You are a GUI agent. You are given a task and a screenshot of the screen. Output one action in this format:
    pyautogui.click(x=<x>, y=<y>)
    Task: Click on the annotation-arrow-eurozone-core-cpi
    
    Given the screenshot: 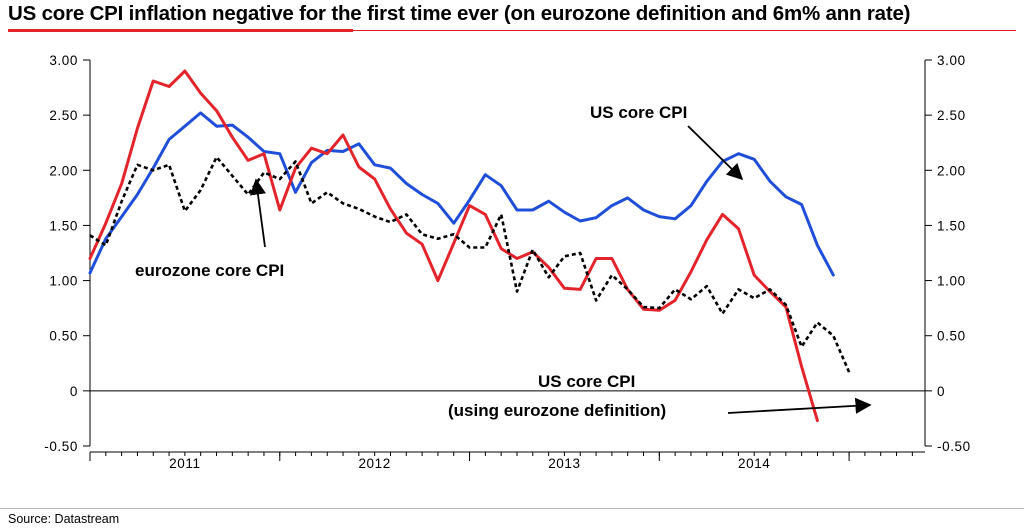 What is the action you would take?
    pyautogui.click(x=257, y=213)
    